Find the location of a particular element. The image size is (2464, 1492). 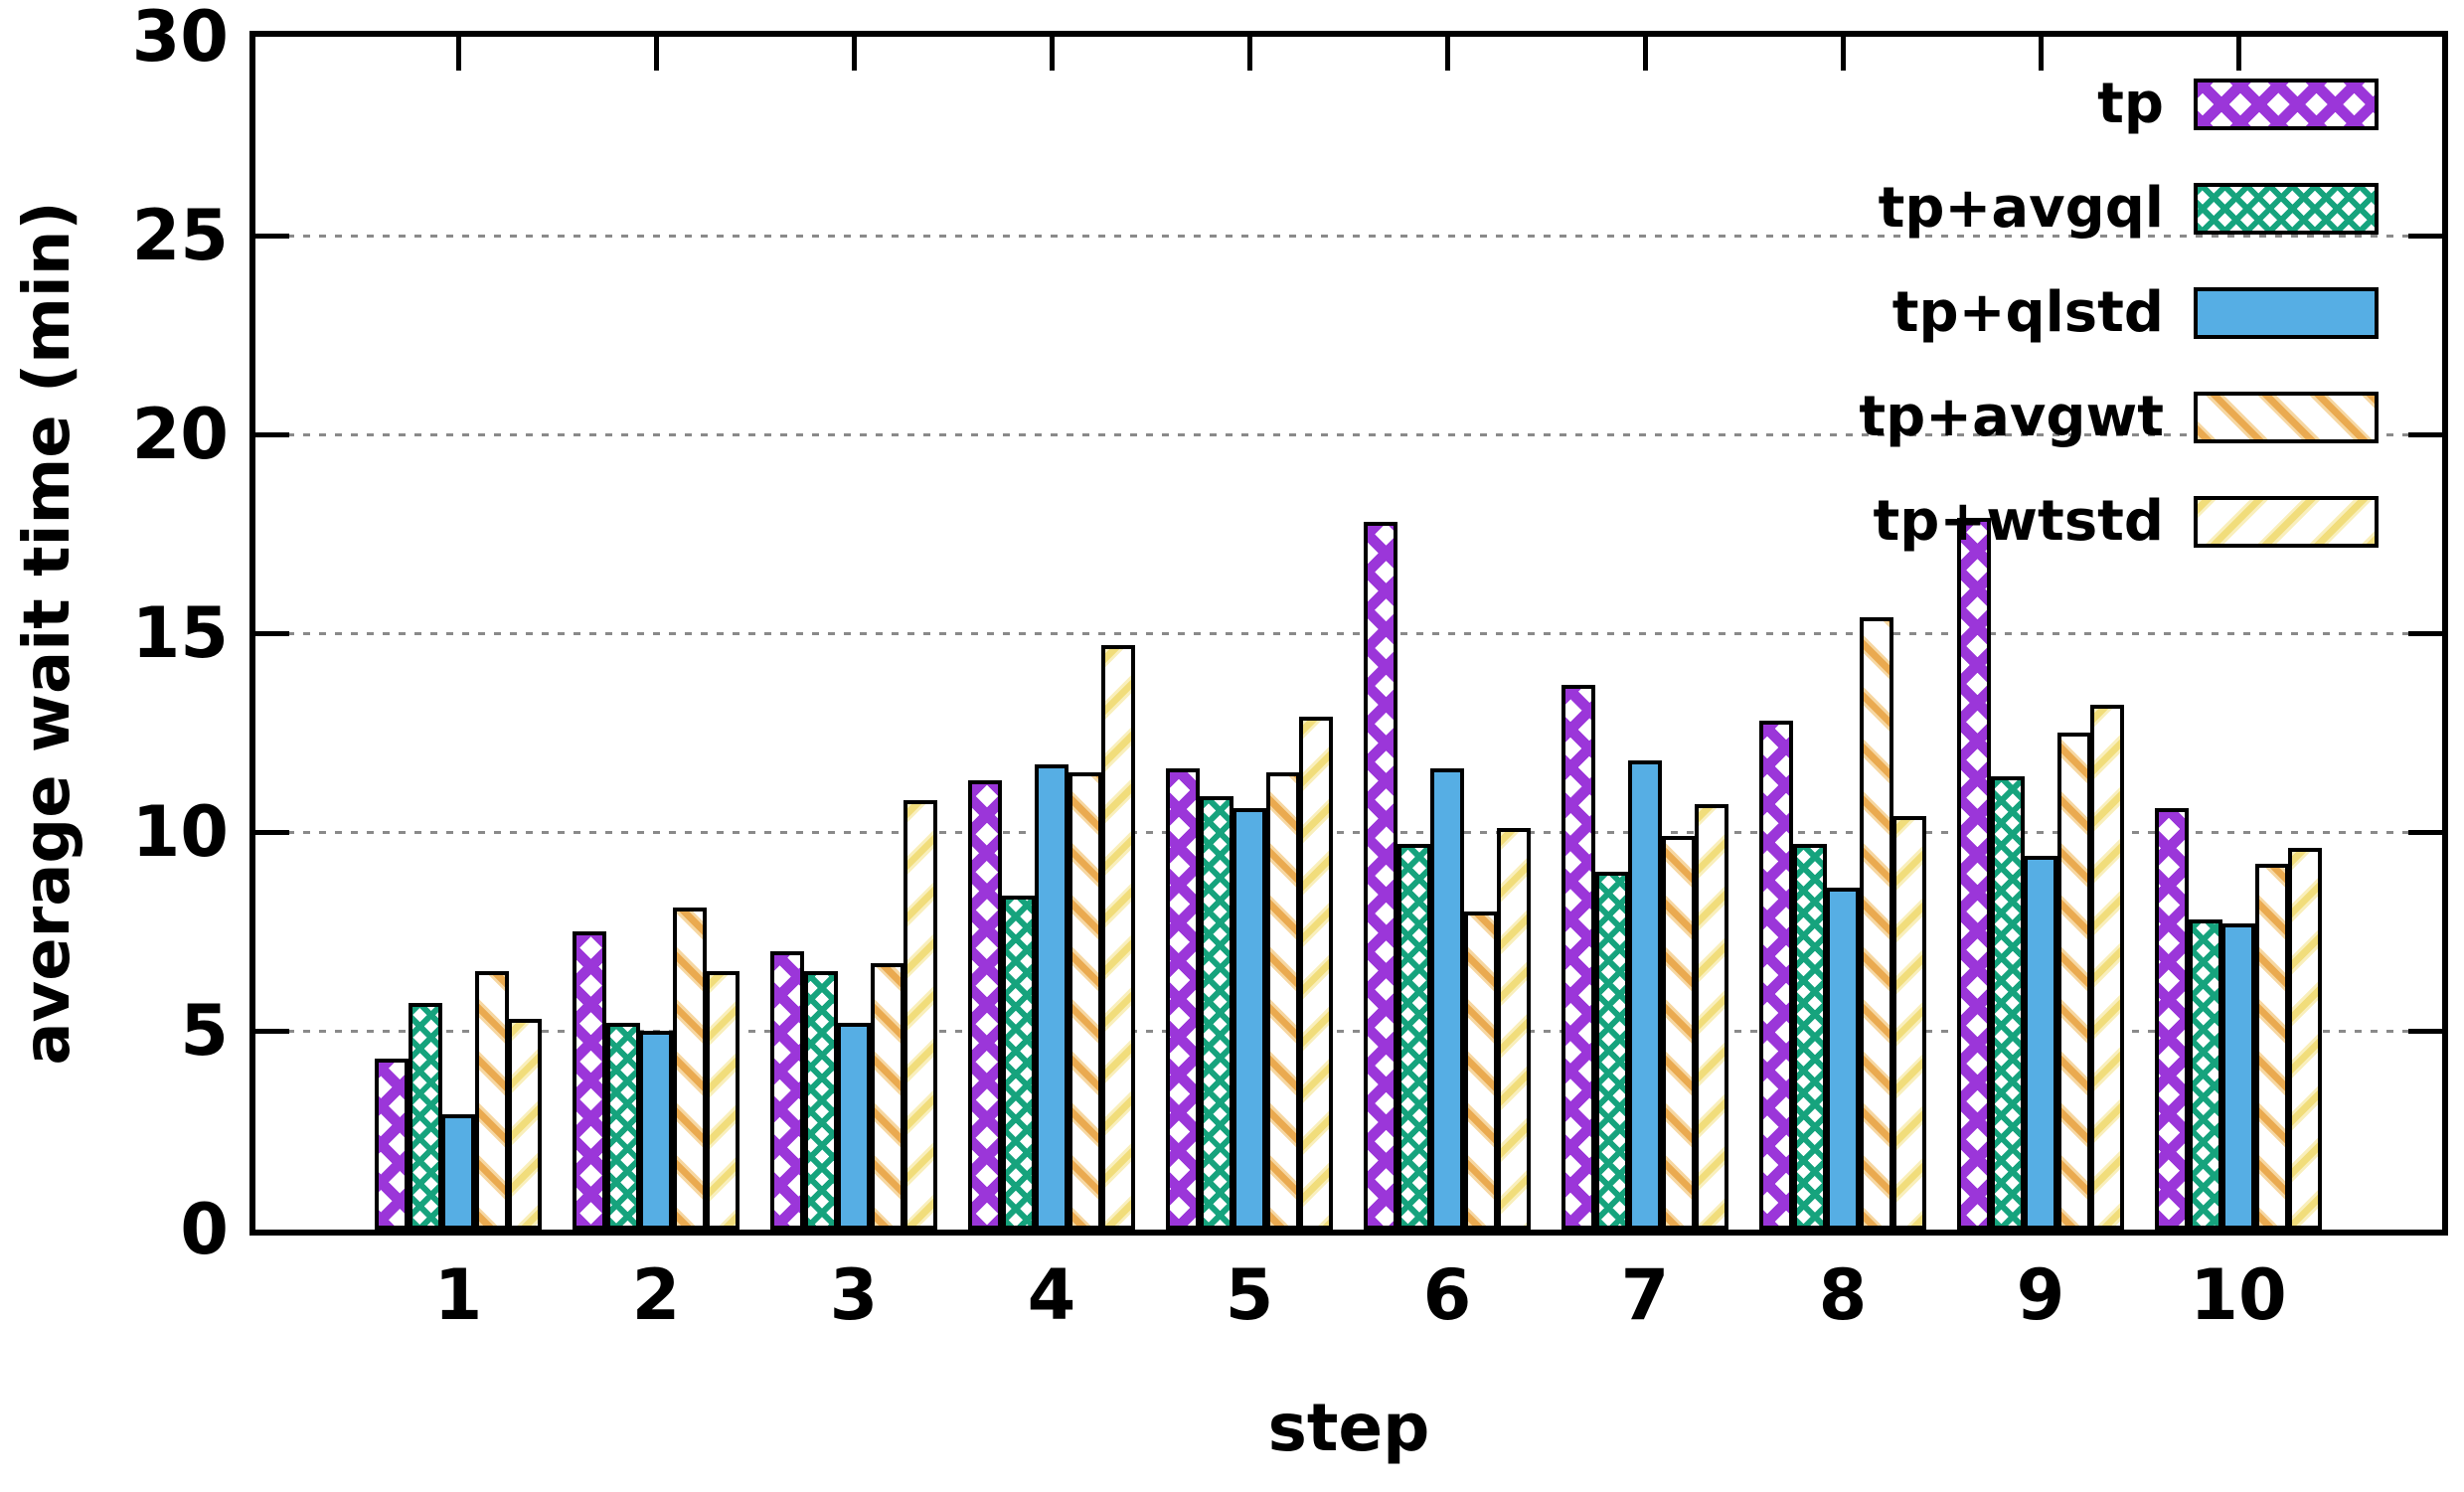

bar-tp+wtstd-step-5 is located at coordinates (1317, 973).